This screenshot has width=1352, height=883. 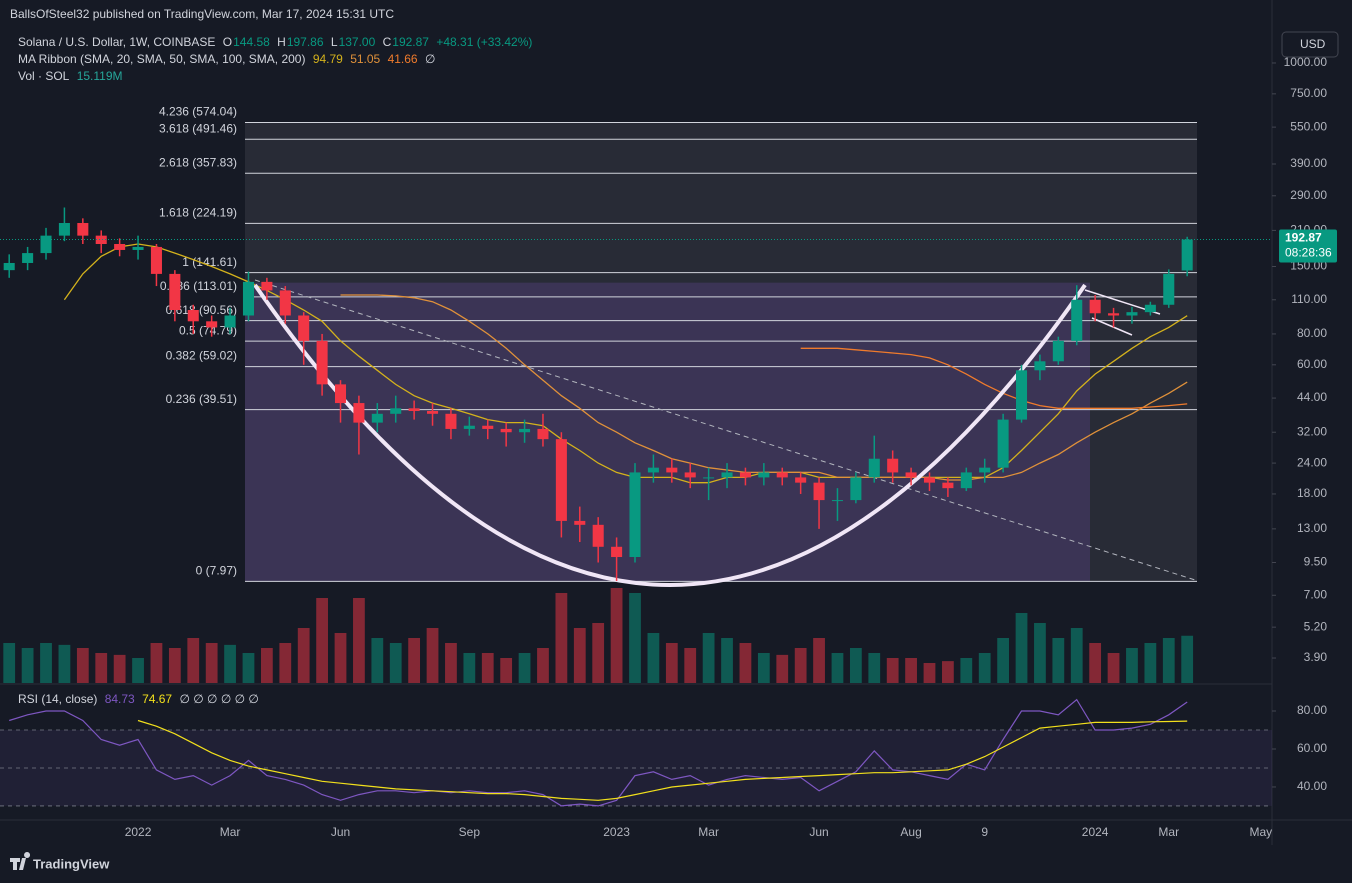 I want to click on ma-value: 41.66, so click(x=402, y=59).